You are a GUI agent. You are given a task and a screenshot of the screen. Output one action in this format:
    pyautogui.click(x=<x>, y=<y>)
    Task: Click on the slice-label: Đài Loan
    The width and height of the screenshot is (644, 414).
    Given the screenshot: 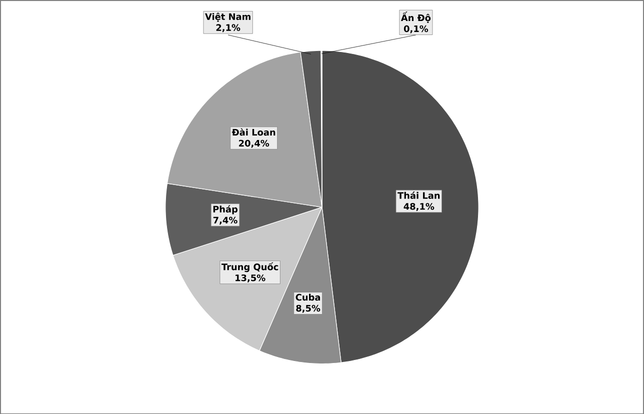 What is the action you would take?
    pyautogui.click(x=254, y=132)
    